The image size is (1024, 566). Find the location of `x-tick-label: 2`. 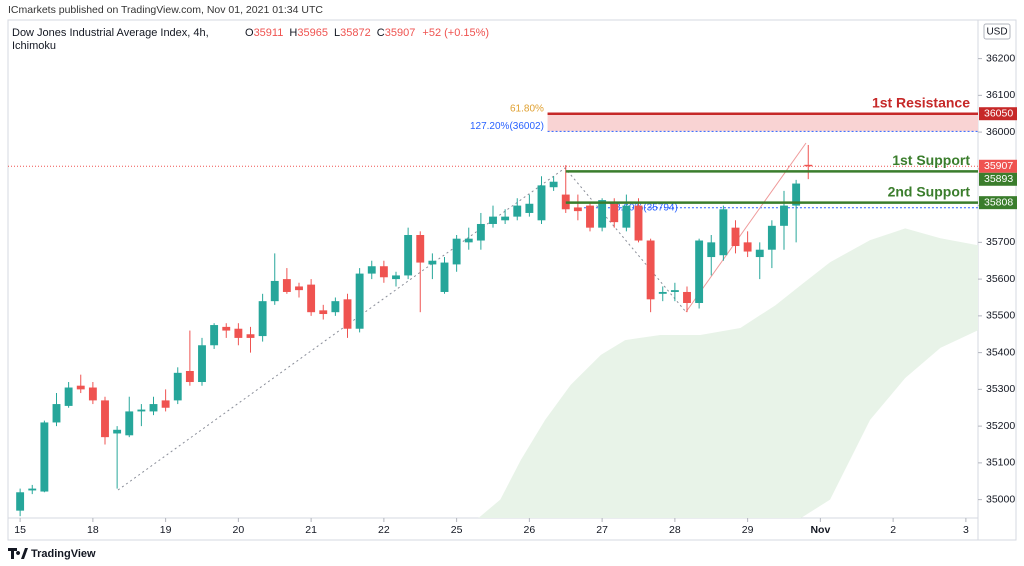

x-tick-label: 2 is located at coordinates (893, 530).